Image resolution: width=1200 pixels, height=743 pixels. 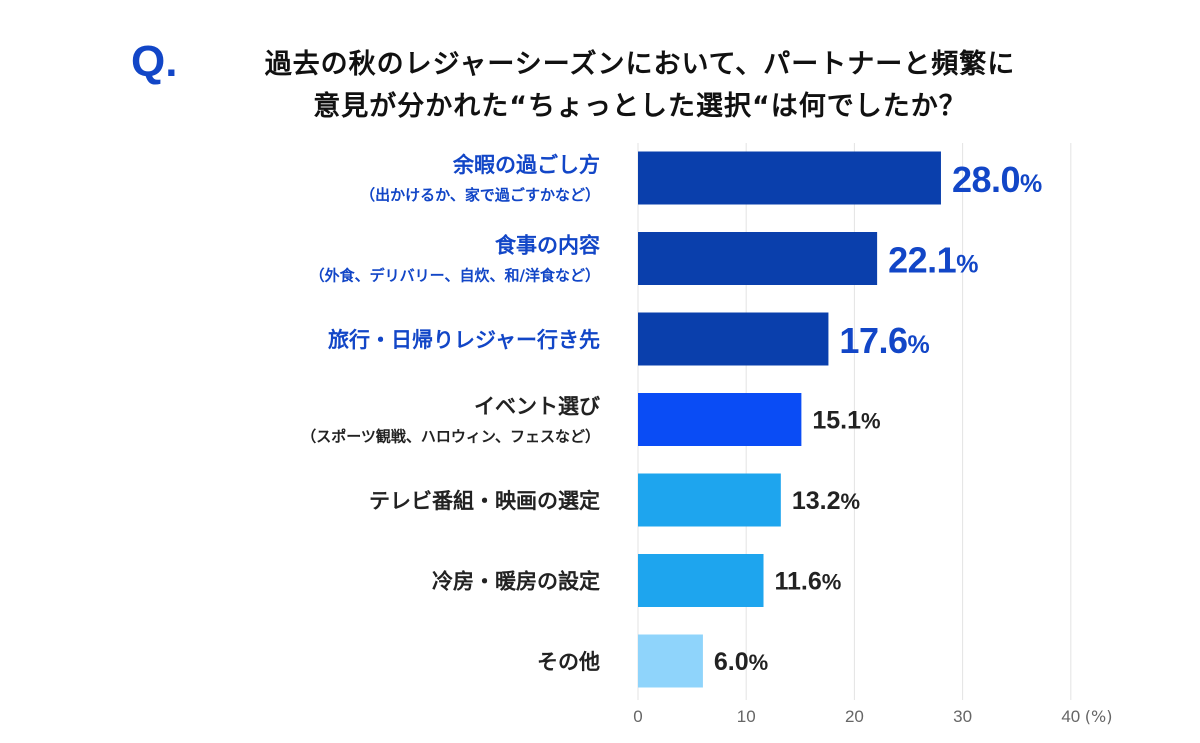 What do you see at coordinates (873, 340) in the screenshot?
I see `value-number: 17.6` at bounding box center [873, 340].